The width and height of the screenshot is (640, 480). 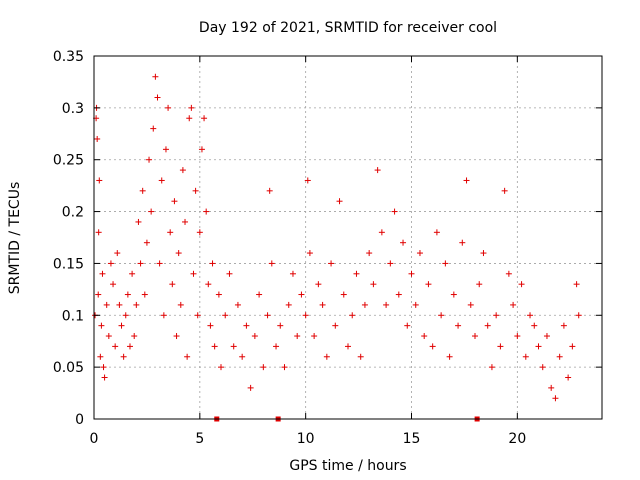 I want to click on y-tick-label: 0.2, so click(x=73, y=213).